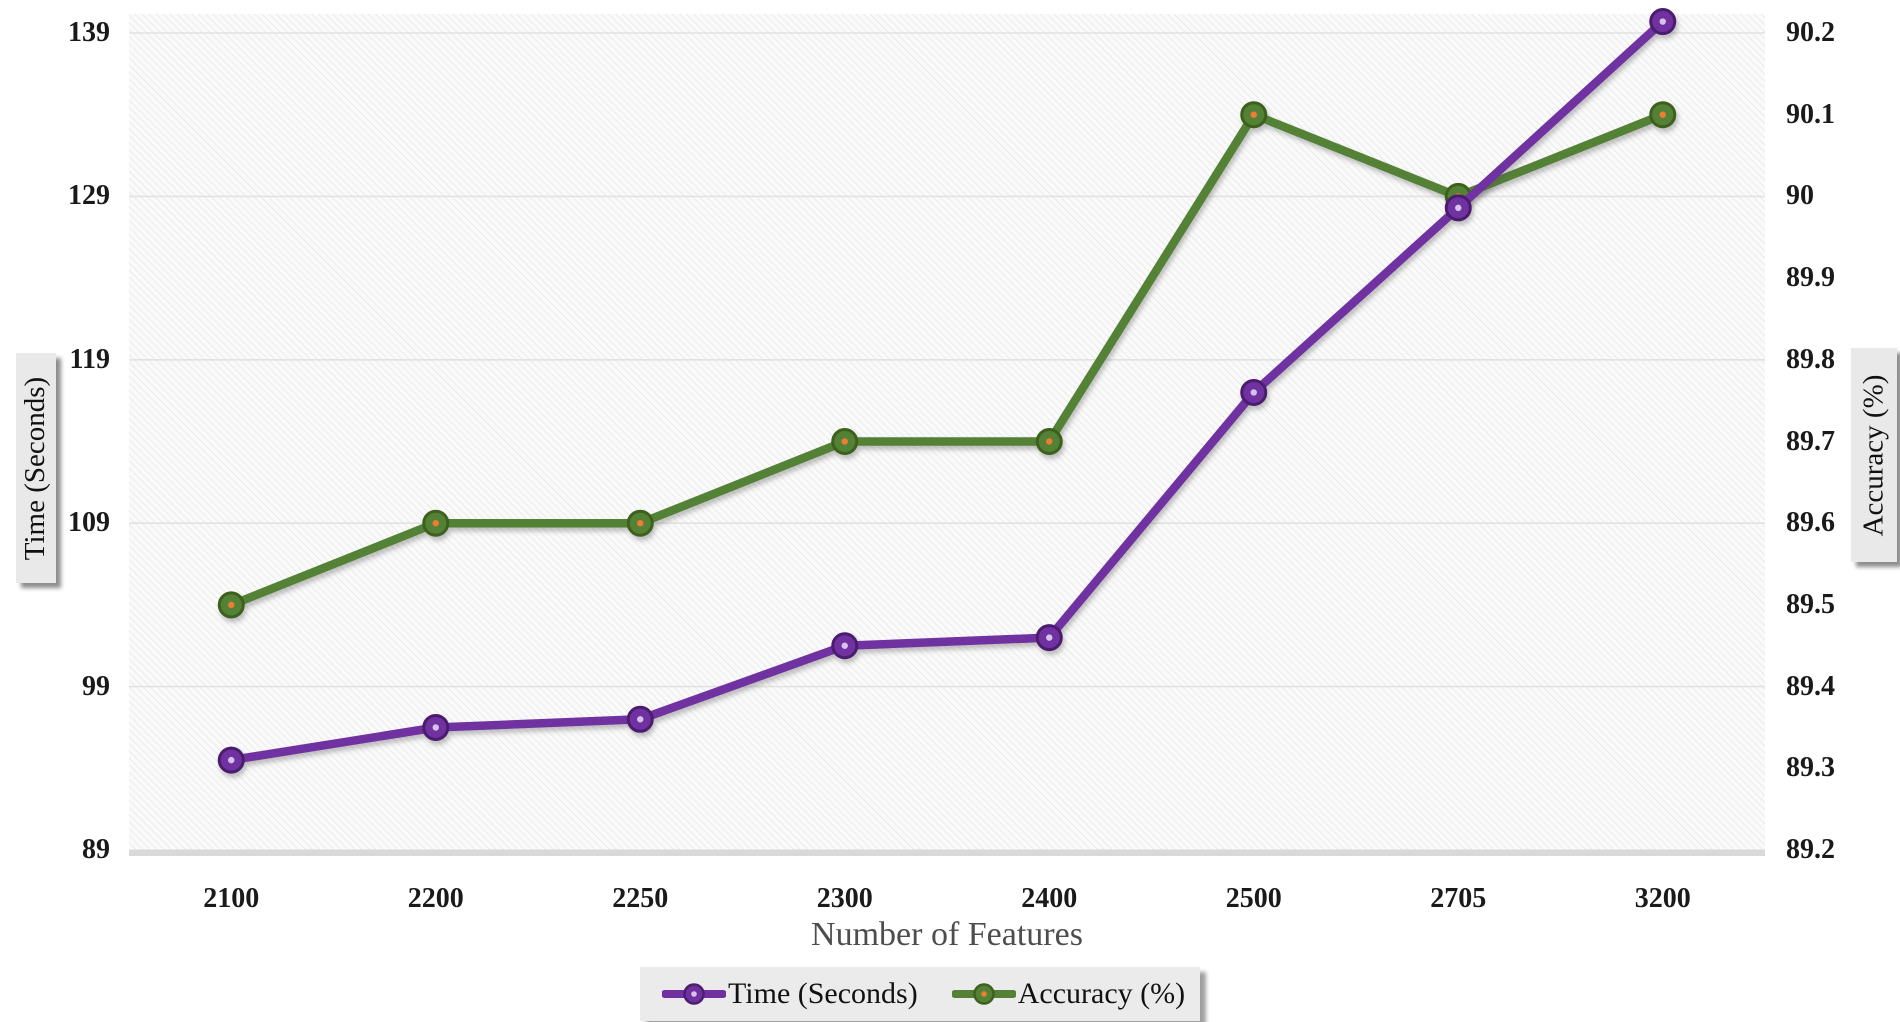  I want to click on x-axis-title: Number of Features, so click(947, 934).